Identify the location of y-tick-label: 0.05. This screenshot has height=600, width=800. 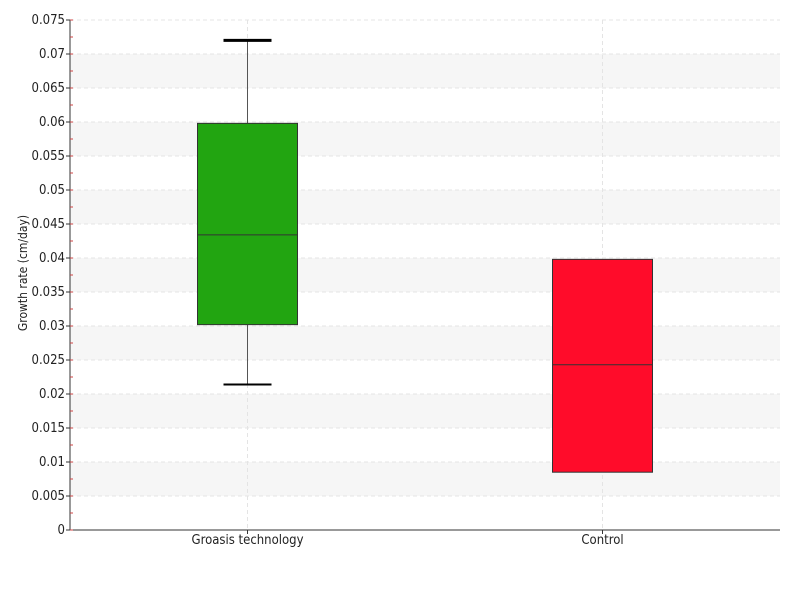
(52, 190).